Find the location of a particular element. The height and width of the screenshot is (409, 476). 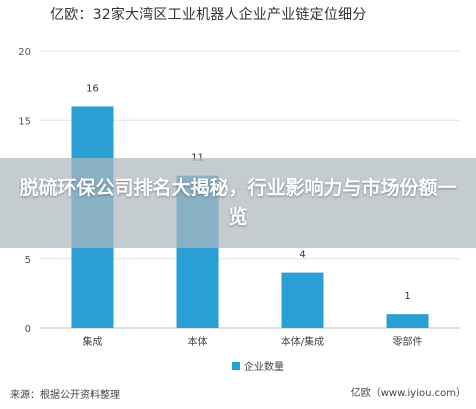

data-label: 1 is located at coordinates (407, 296).